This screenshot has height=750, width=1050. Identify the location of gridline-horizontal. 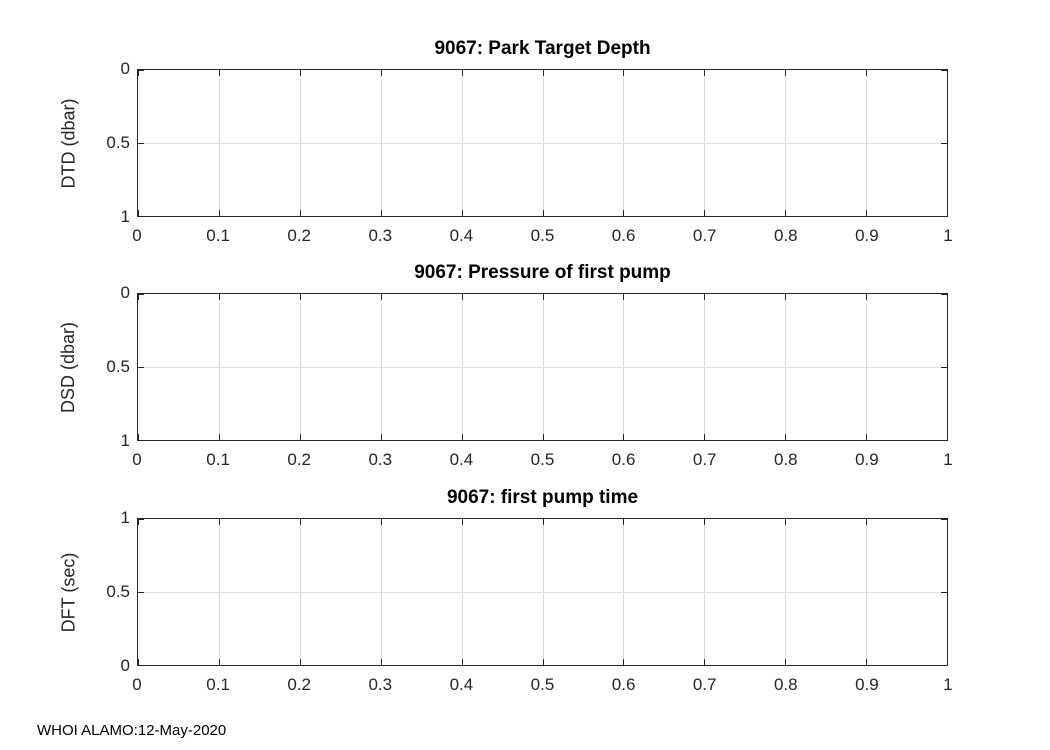
(542, 367).